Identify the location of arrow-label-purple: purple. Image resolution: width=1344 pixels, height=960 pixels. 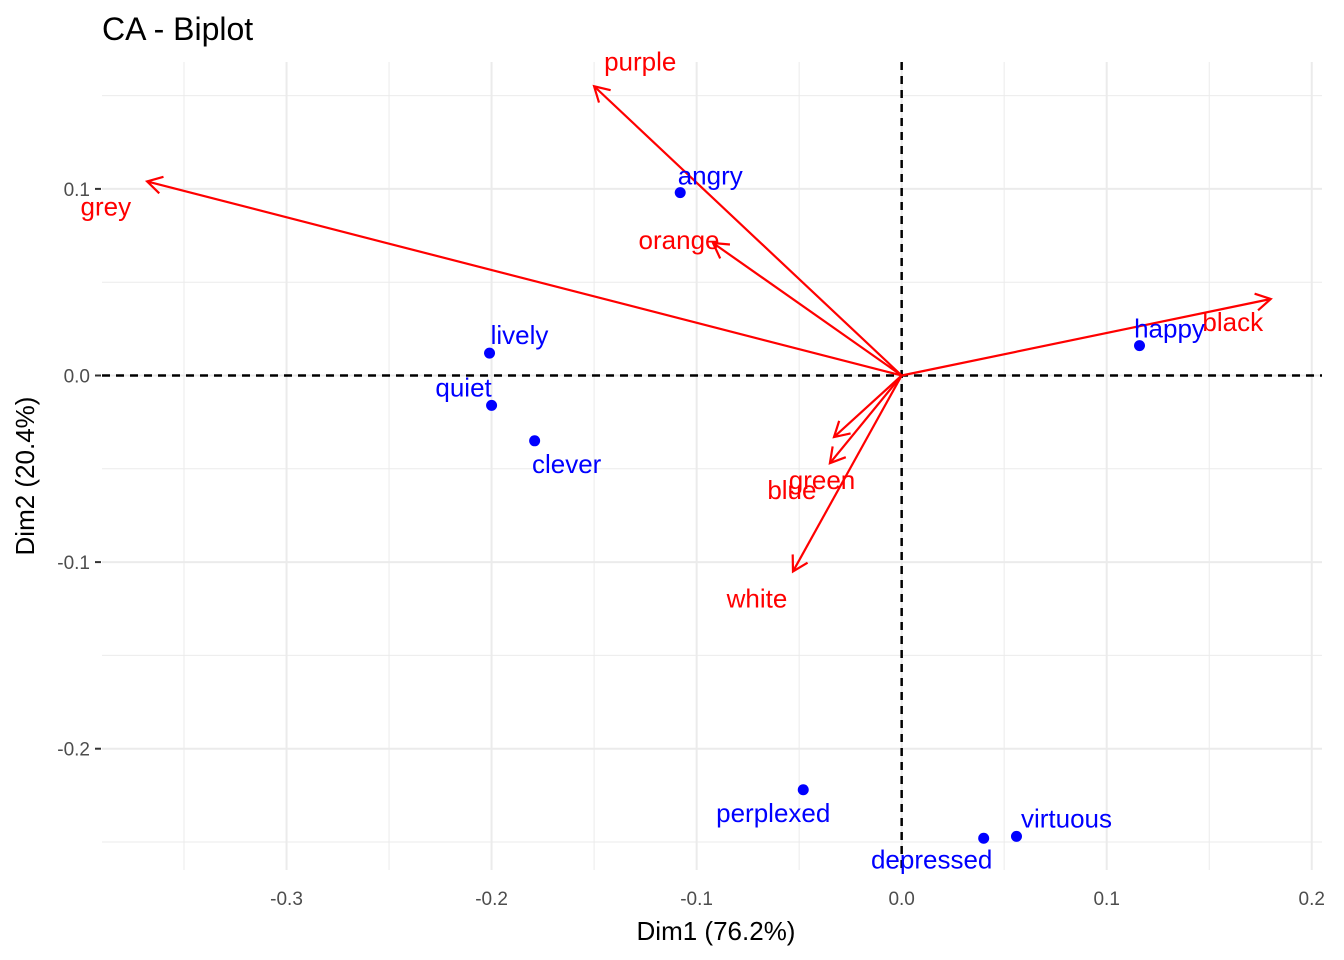
(640, 61).